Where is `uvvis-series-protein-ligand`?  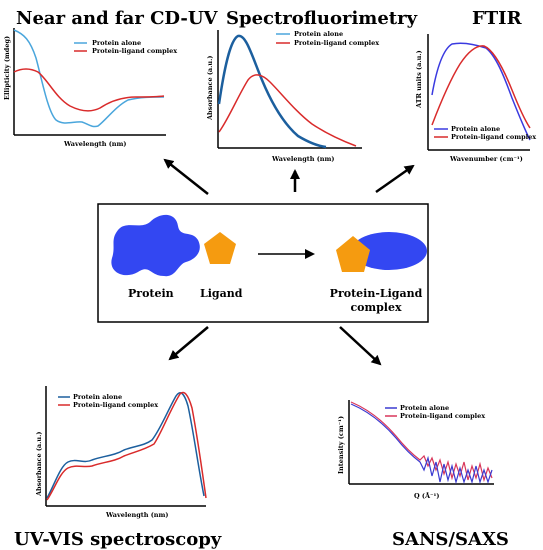 uvvis-series-protein-ligand is located at coordinates (126, 446).